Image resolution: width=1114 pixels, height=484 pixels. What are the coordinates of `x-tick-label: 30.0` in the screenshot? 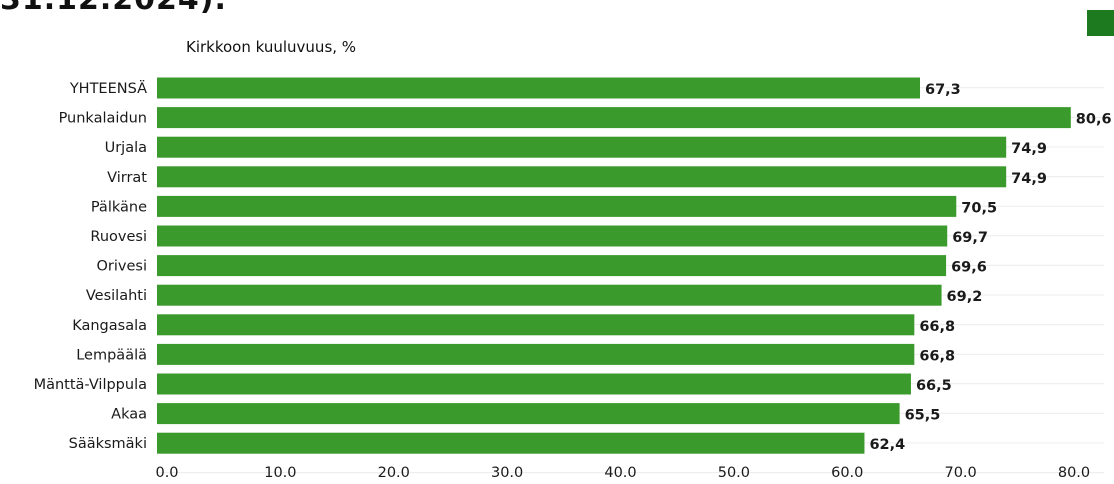 It's located at (507, 473).